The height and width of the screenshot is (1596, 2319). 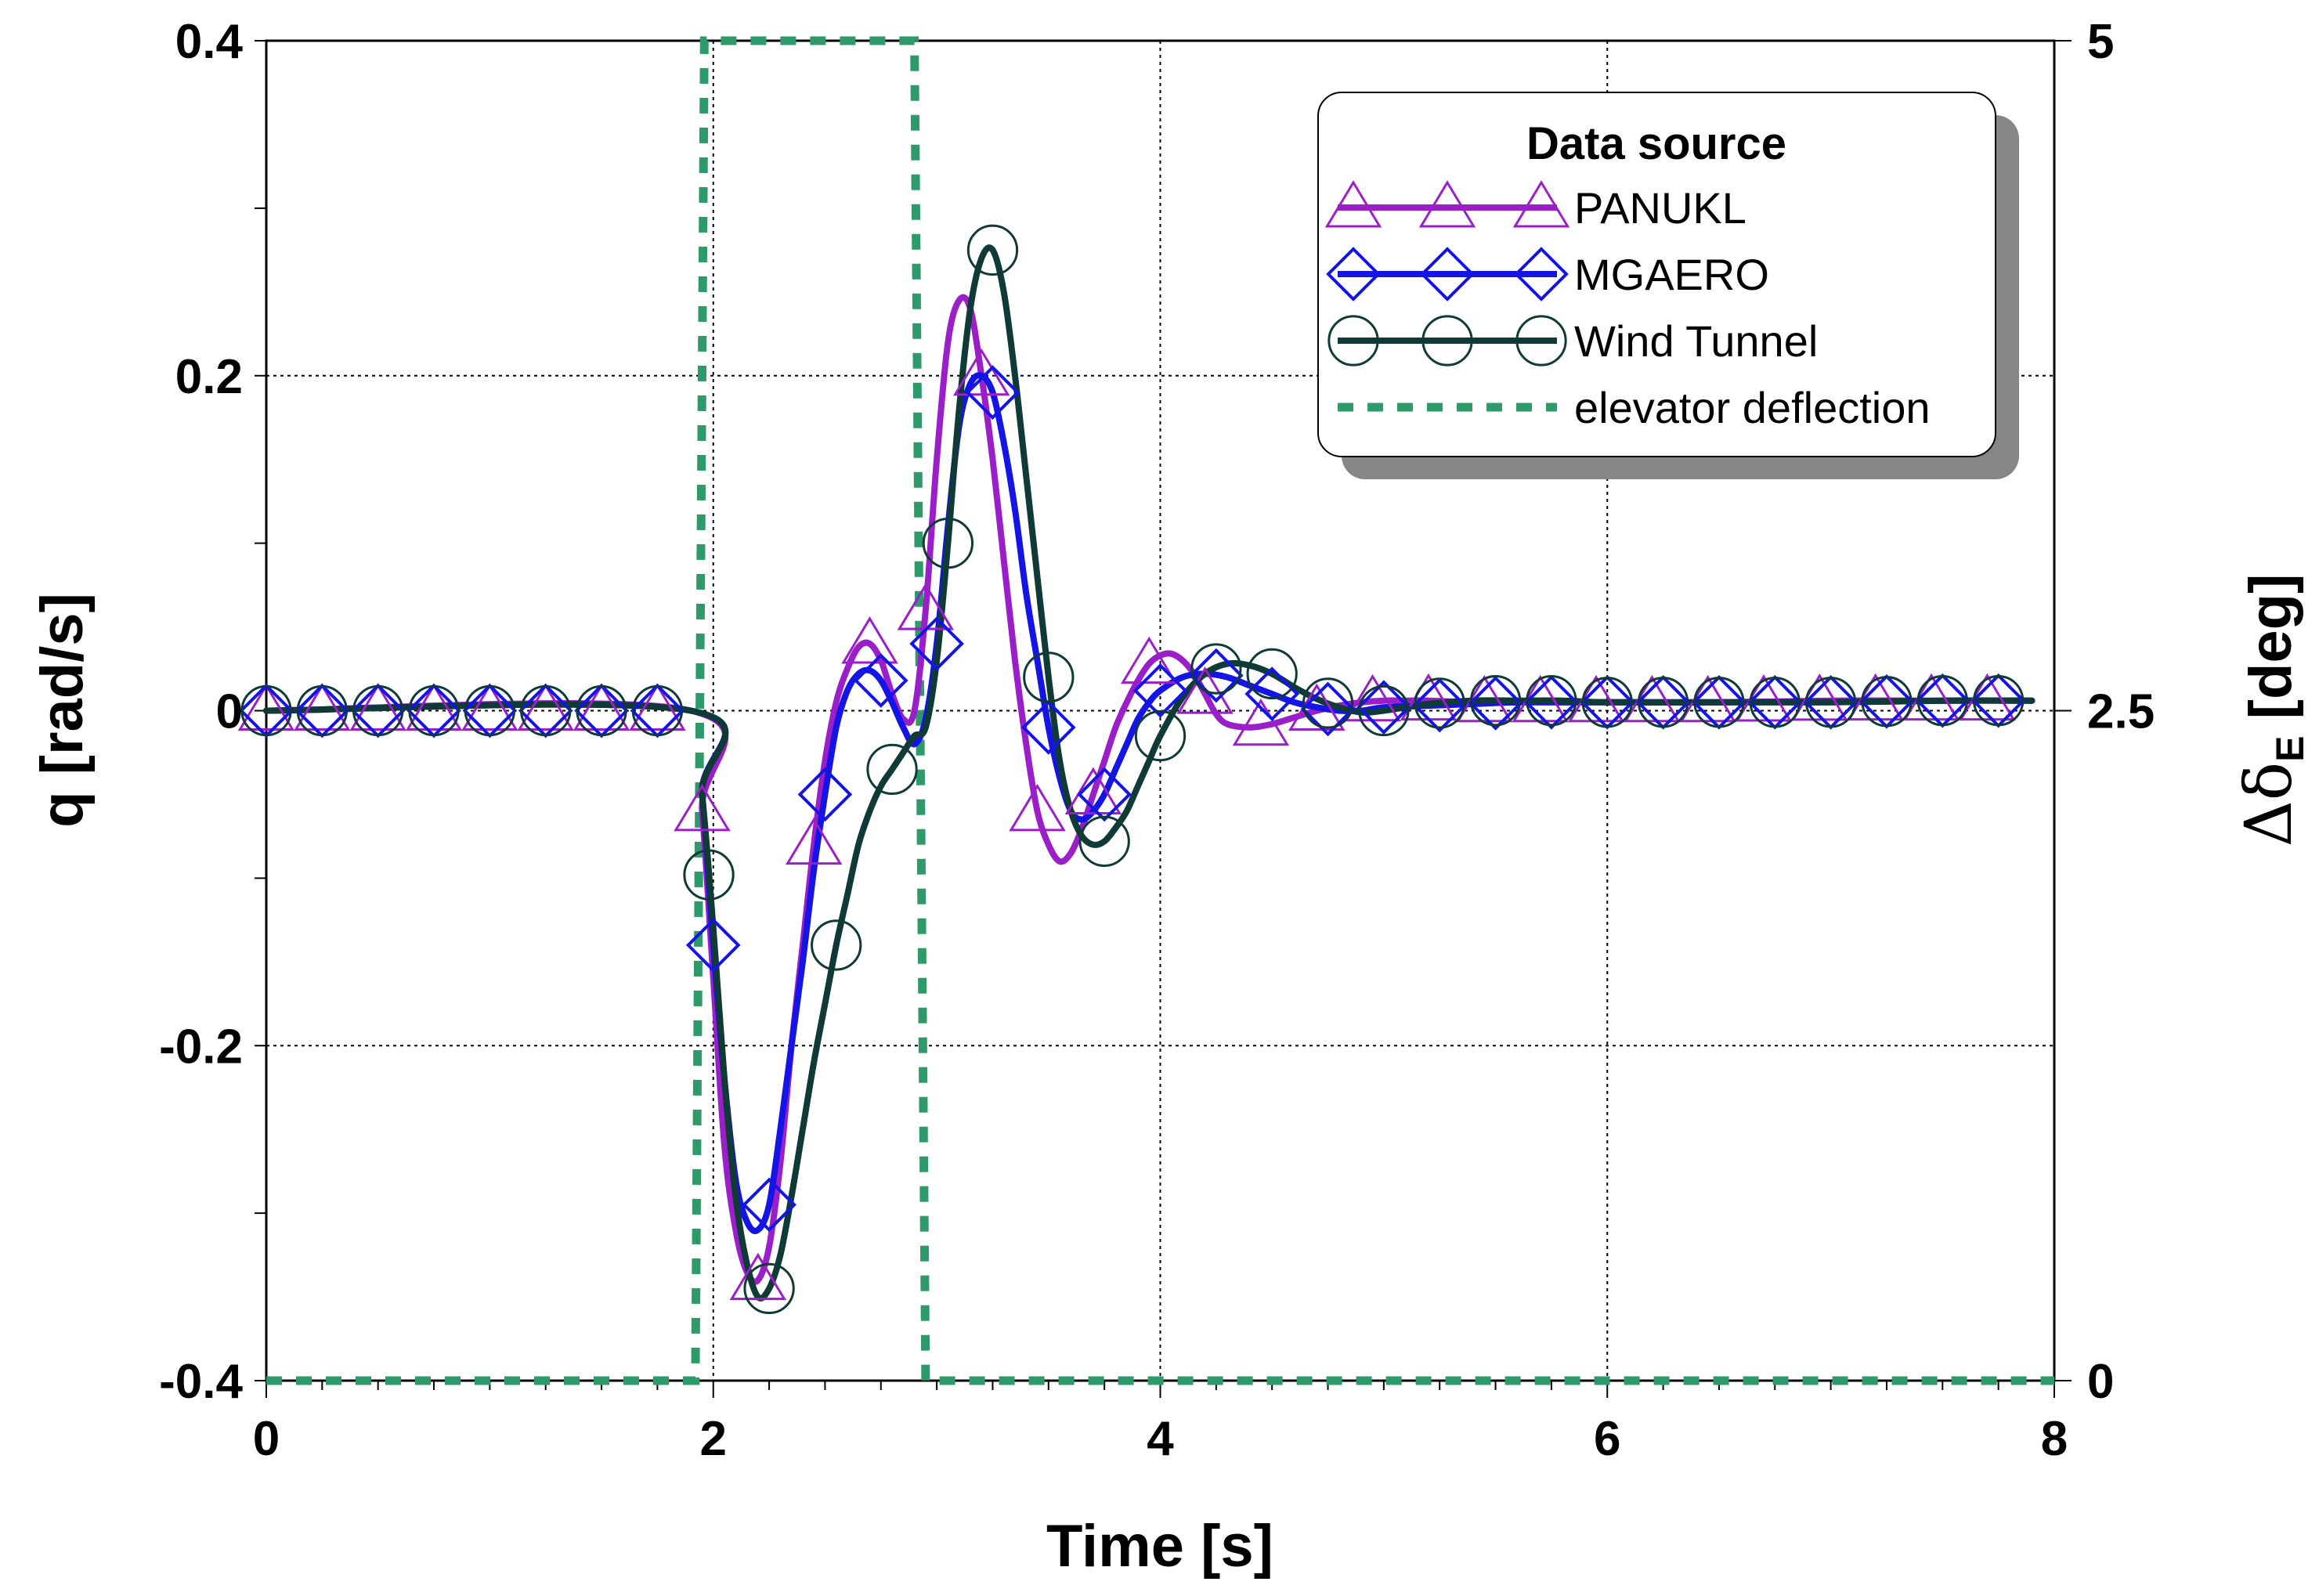 I want to click on y-tick-label: 0, so click(x=229, y=712).